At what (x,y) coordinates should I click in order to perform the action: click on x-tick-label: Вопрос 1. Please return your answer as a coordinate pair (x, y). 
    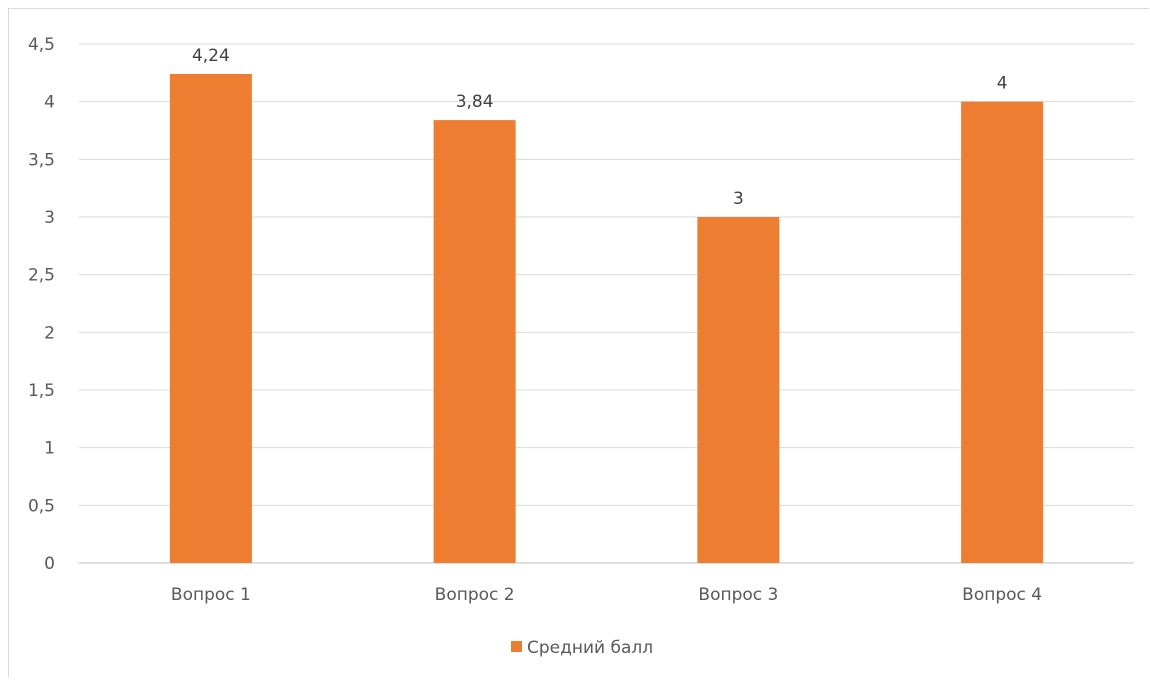
    Looking at the image, I should click on (211, 595).